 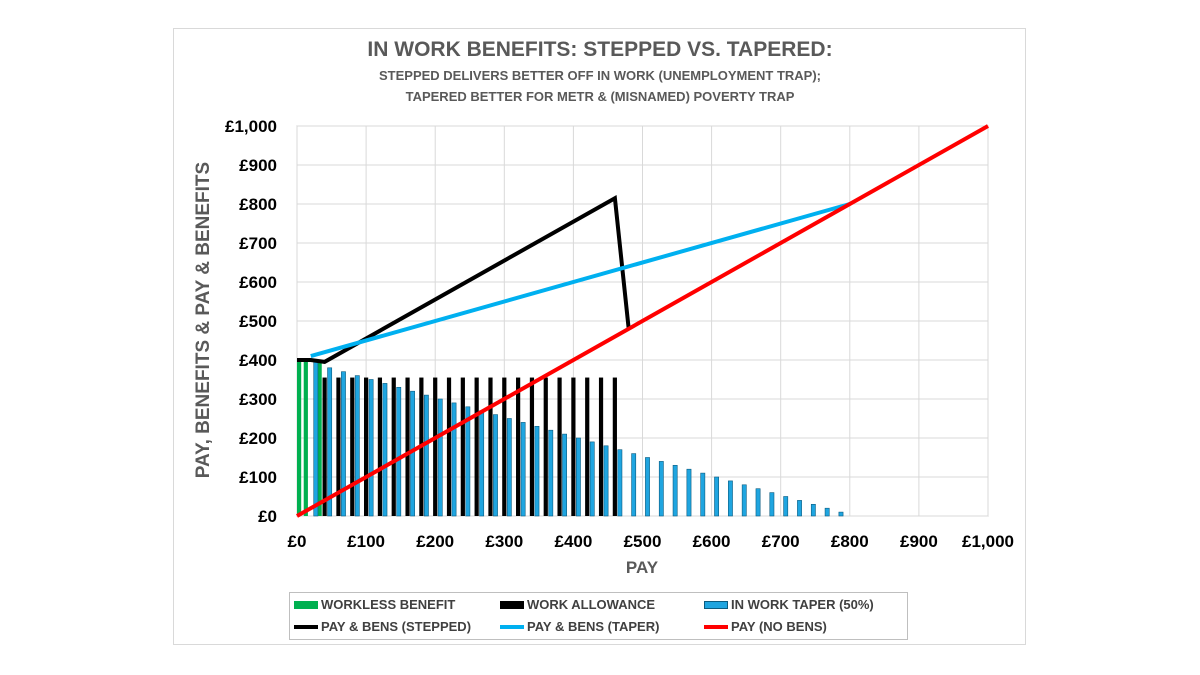 What do you see at coordinates (258, 360) in the screenshot?
I see `y-tick-label: £400` at bounding box center [258, 360].